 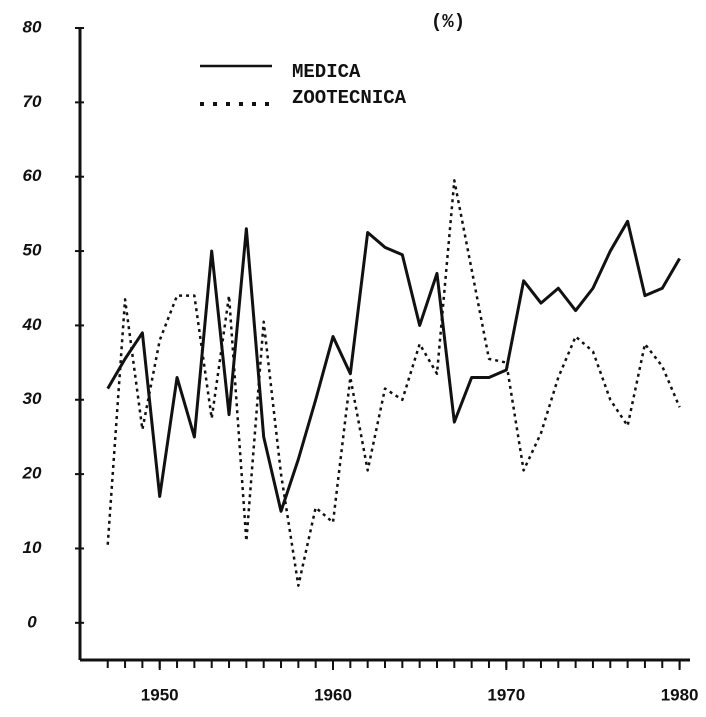 What do you see at coordinates (333, 694) in the screenshot?
I see `x-tick-label: 1960` at bounding box center [333, 694].